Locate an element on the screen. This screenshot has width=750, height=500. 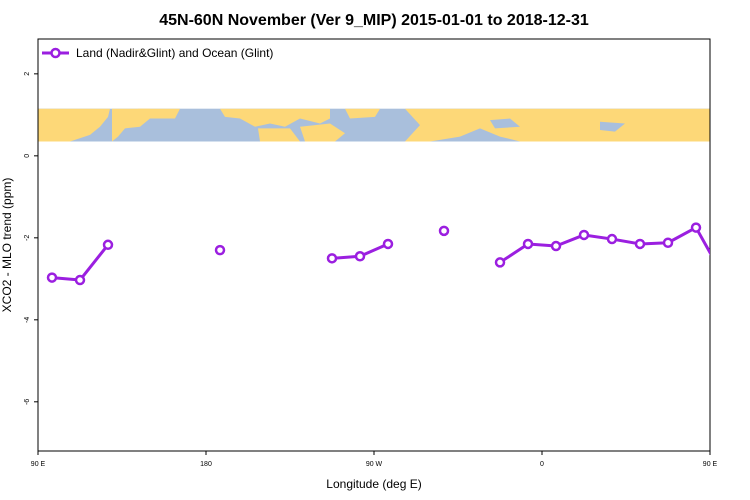
y-axis: 2 0 -2 -4 -6 is located at coordinates (31, 238).